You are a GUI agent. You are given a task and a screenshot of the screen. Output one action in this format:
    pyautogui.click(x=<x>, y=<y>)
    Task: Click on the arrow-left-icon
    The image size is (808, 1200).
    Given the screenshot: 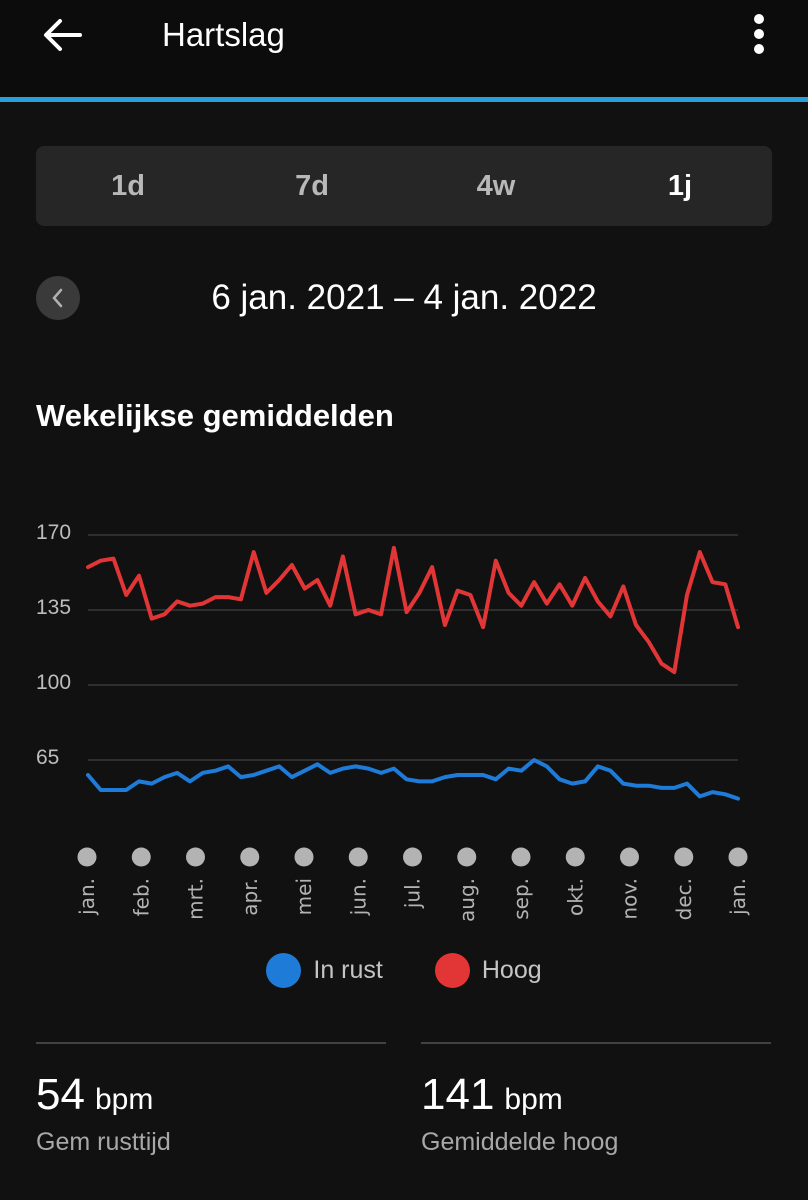 What is the action you would take?
    pyautogui.click(x=63, y=35)
    